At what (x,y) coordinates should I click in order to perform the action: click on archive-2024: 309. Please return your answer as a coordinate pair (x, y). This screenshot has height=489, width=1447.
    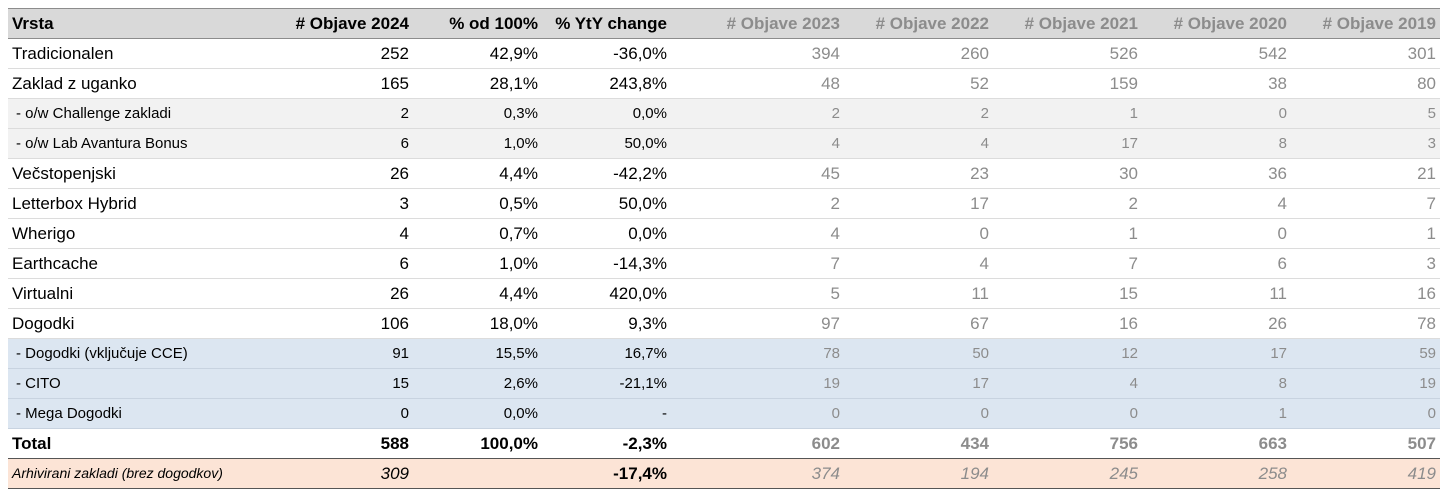
    Looking at the image, I should click on (345, 473).